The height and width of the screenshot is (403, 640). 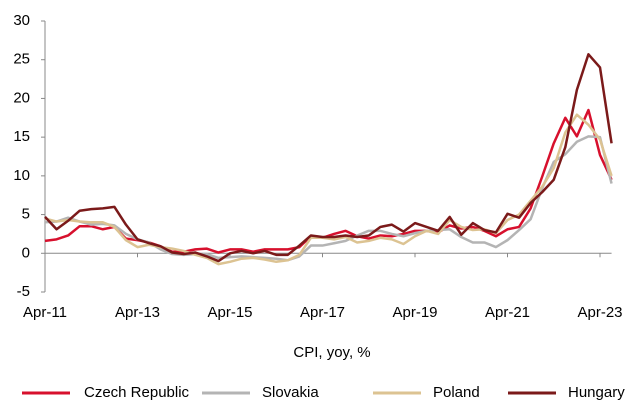 What do you see at coordinates (596, 392) in the screenshot?
I see `legend-label: Hungary` at bounding box center [596, 392].